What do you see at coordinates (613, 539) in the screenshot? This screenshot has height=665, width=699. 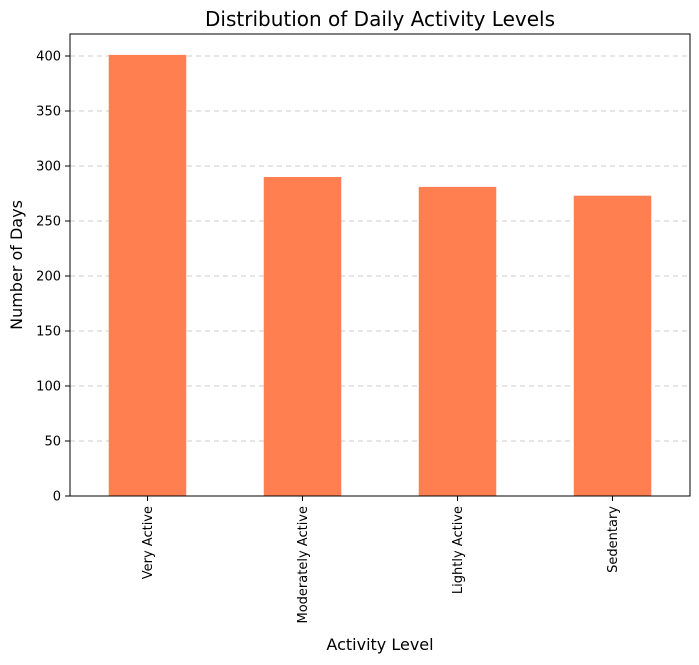 I see `x-tick-label: Sedentary` at bounding box center [613, 539].